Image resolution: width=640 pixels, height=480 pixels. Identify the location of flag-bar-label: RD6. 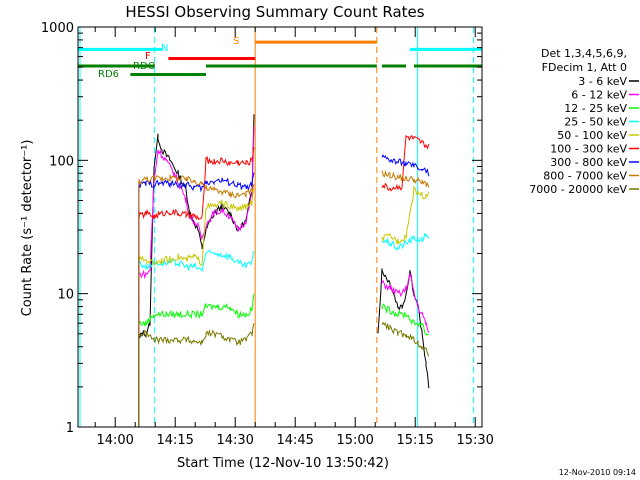
(108, 74).